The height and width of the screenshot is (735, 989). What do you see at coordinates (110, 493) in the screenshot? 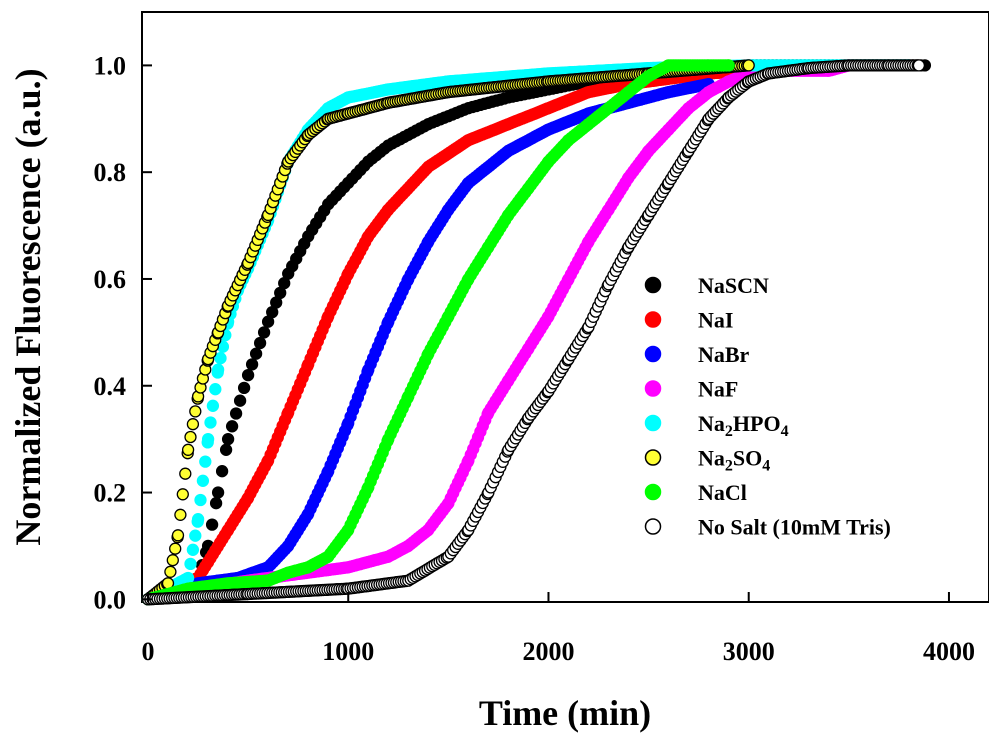
I see `y-tick-label: 0.2` at bounding box center [110, 493].